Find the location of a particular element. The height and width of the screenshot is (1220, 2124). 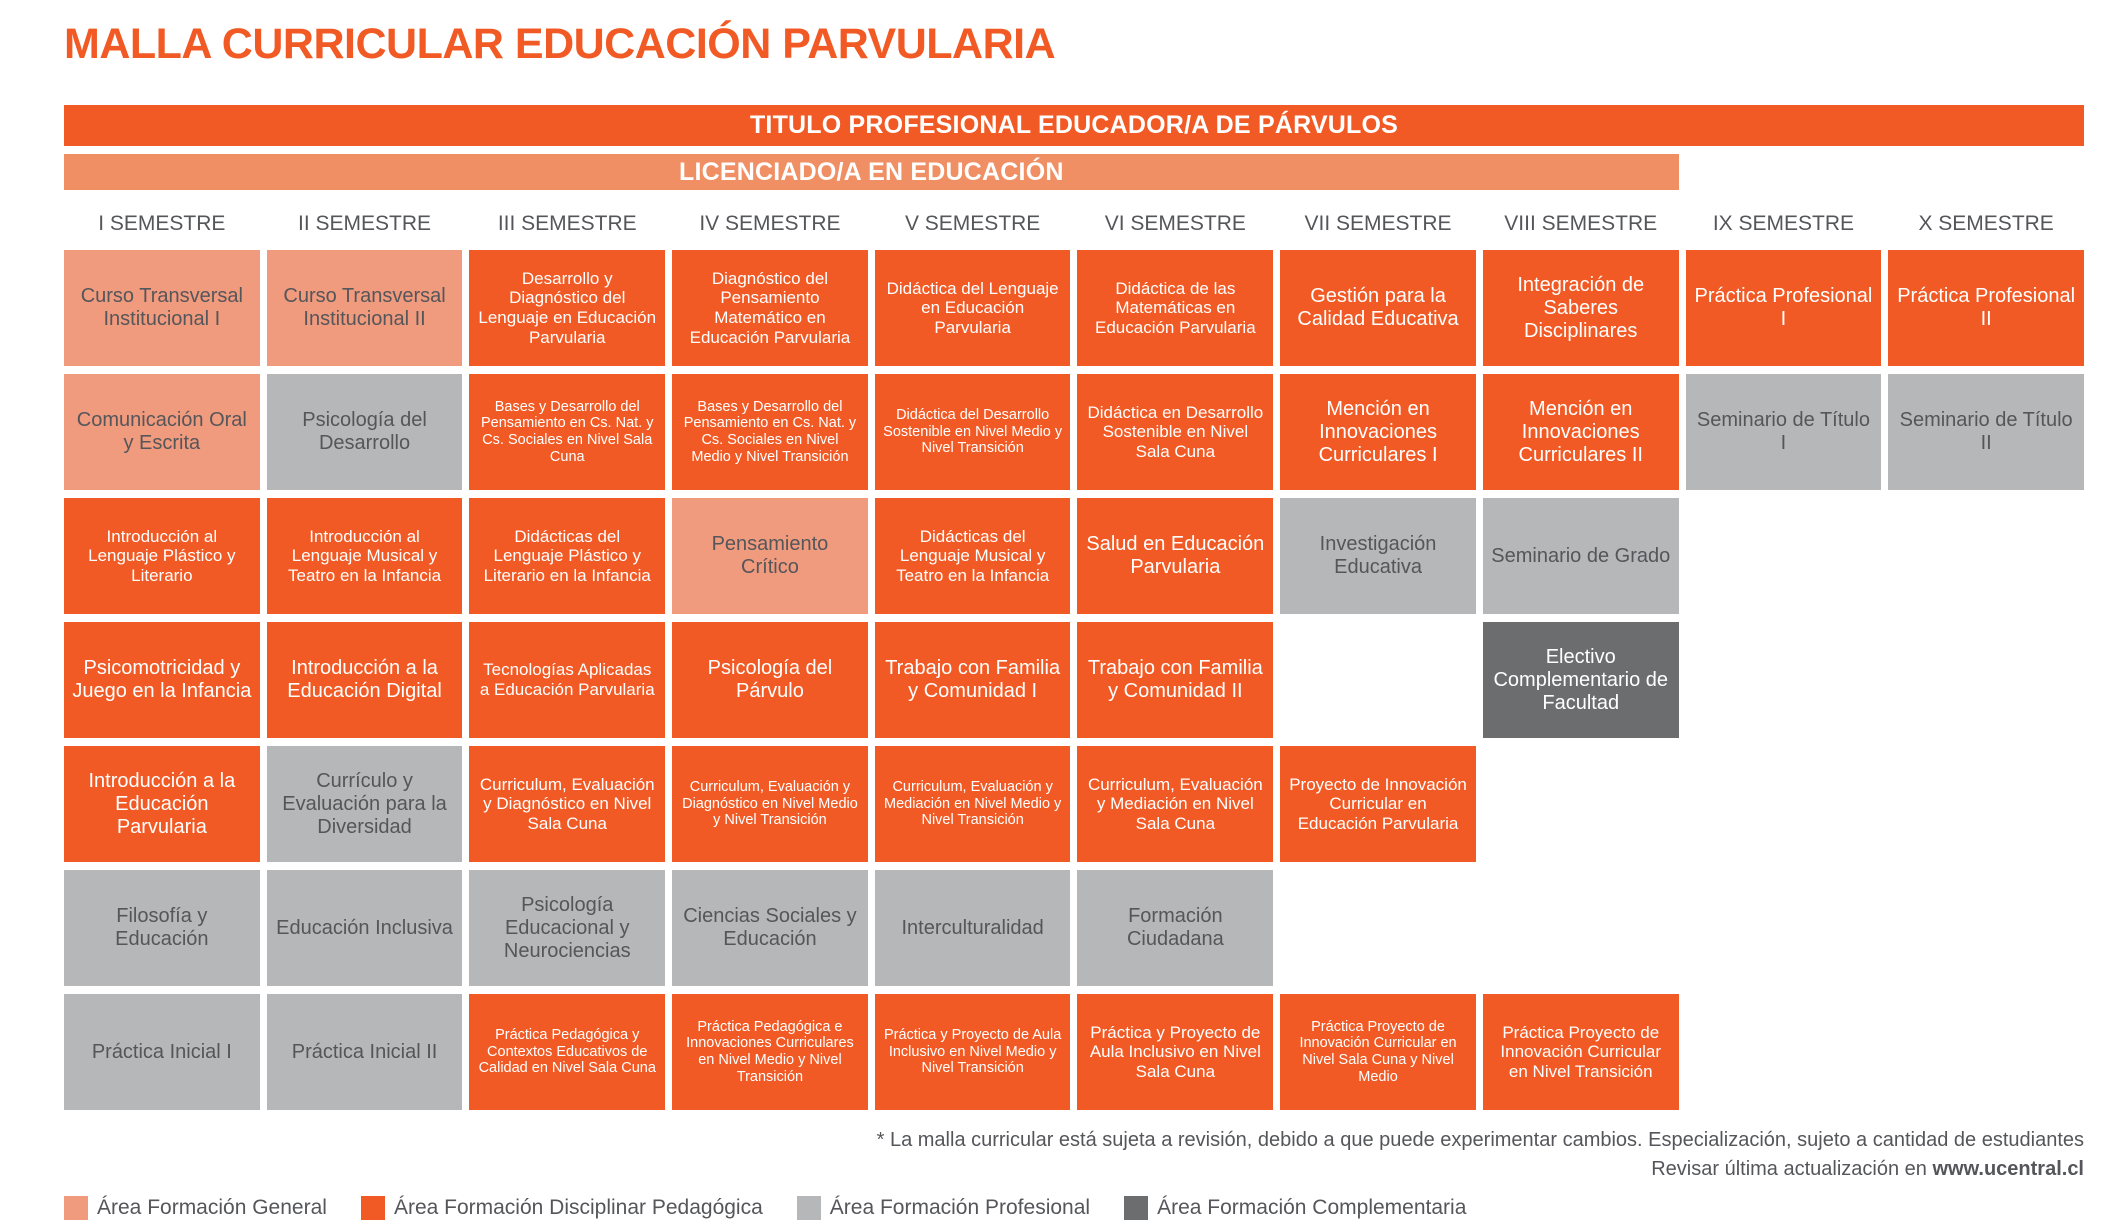

disciplinar-color-swatch is located at coordinates (372, 1208).